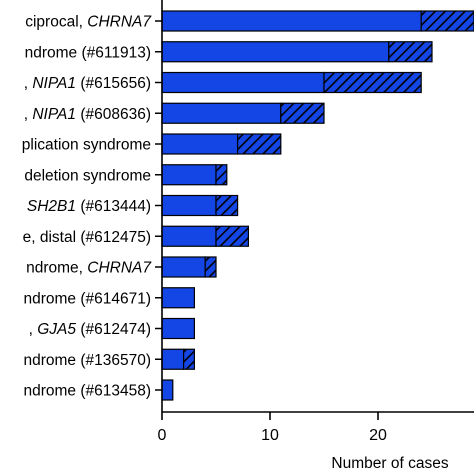 This screenshot has height=474, width=474. Describe the element at coordinates (87, 237) in the screenshot. I see `category-label-7: e, distal (#612475)` at that location.